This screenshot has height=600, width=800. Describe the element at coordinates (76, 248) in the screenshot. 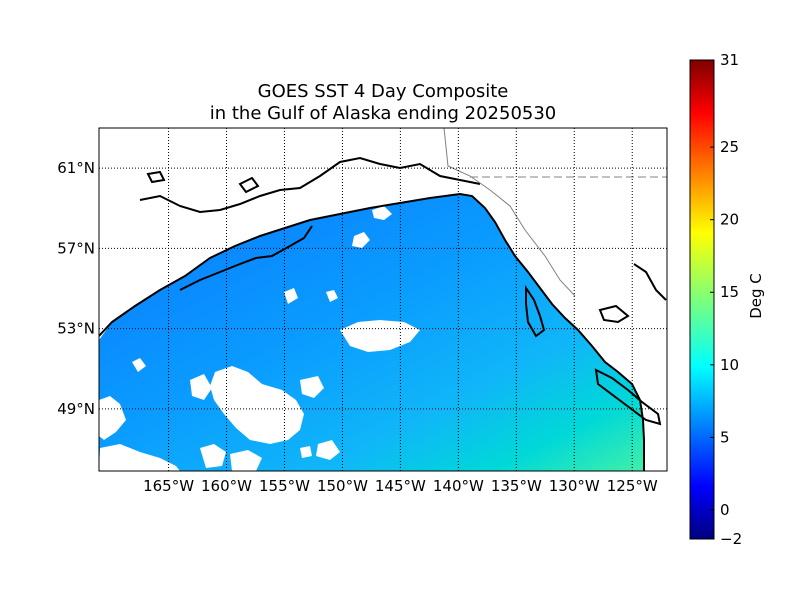

I see `latitude-tick-label: 57°N` at that location.